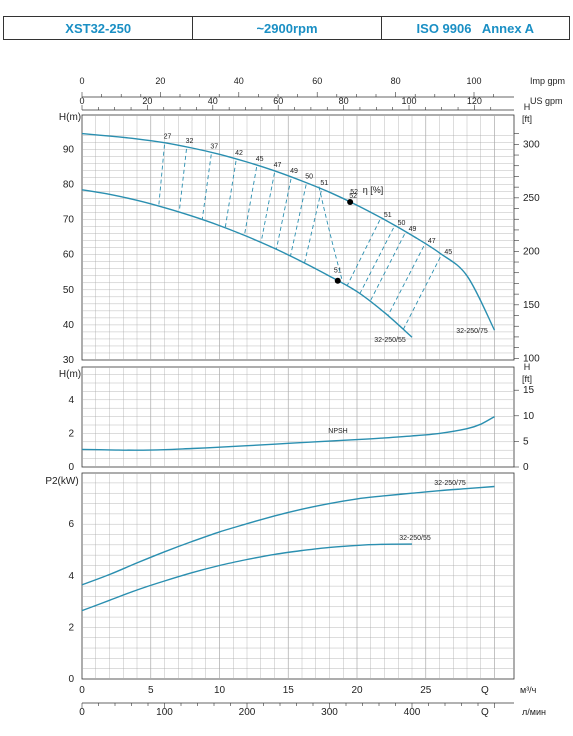 Image resolution: width=573 pixels, height=736 pixels. I want to click on header-table: XST32-250 ~2900rpm ISO 9906 Annex A, so click(286, 28).